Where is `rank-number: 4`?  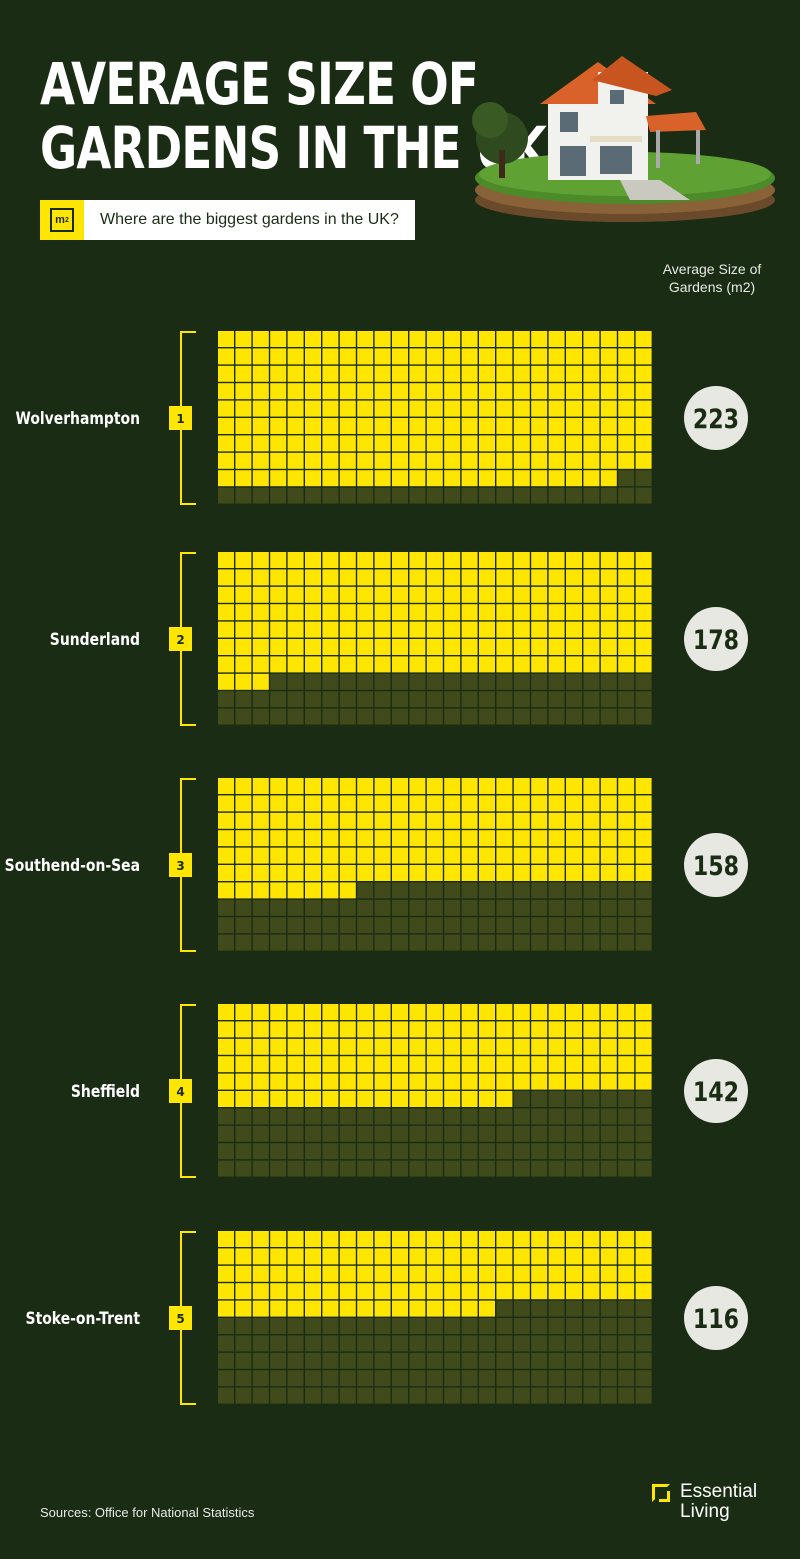
rank-number: 4 is located at coordinates (180, 1092).